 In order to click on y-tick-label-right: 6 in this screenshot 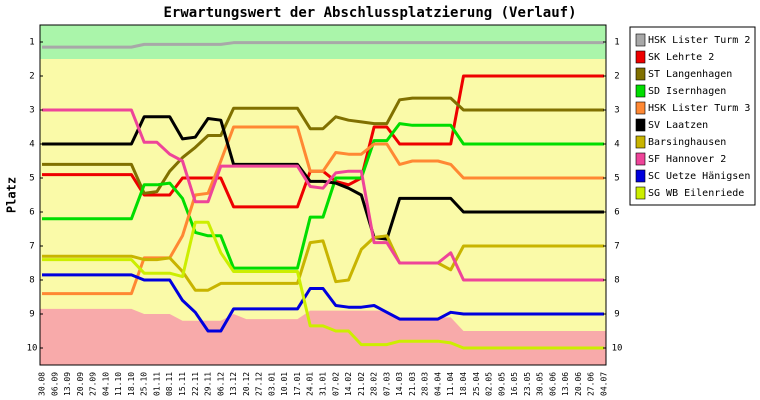, I will do `click(616, 213)`.